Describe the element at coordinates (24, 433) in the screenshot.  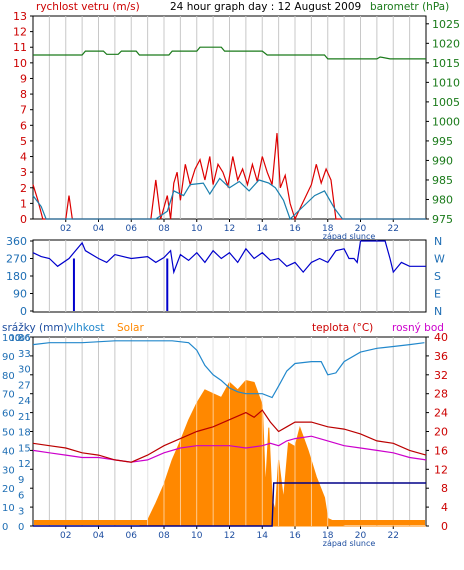
I see `temp-left-tick-label: 18` at that location.